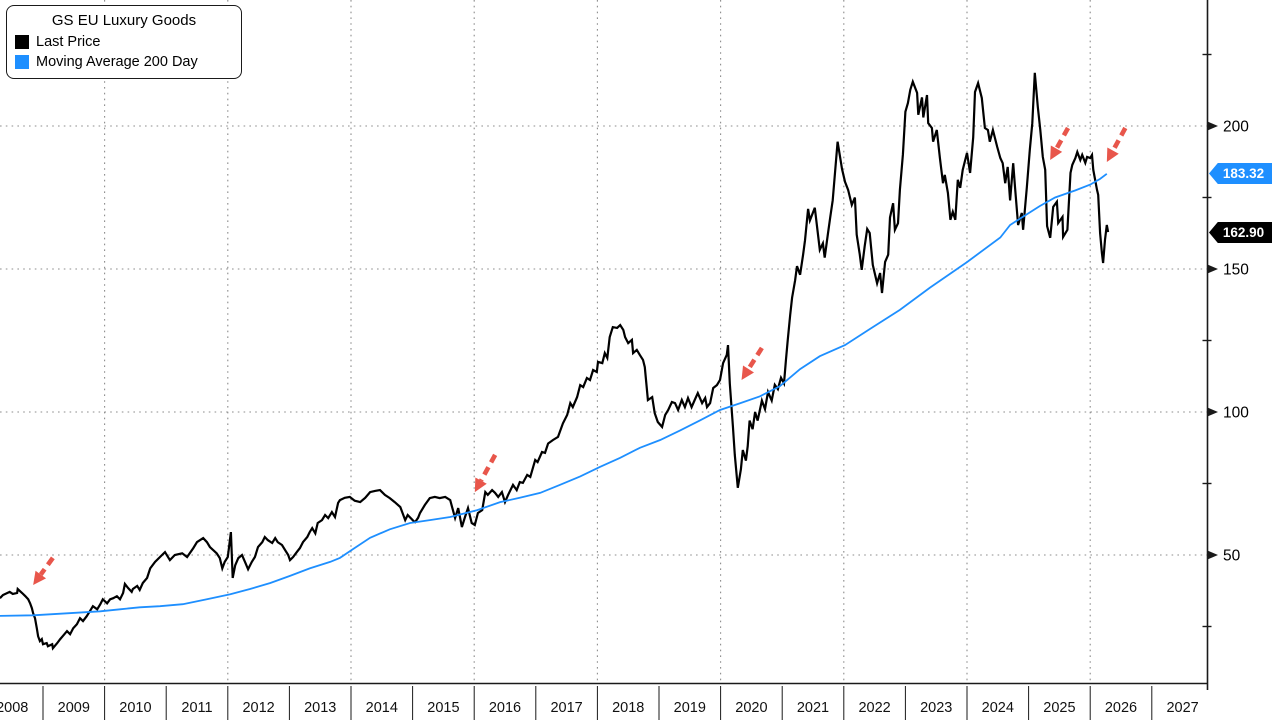 This screenshot has width=1280, height=722. What do you see at coordinates (74, 708) in the screenshot?
I see `x-year-label-2009: 2009` at bounding box center [74, 708].